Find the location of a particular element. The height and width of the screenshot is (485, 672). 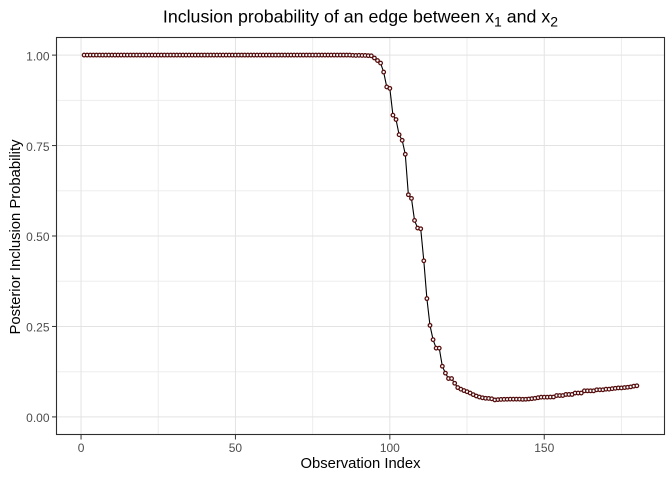

svg-text:Posterior Inclusion Probabilit: Posterior Inclusion Probability is located at coordinates (16, 237).